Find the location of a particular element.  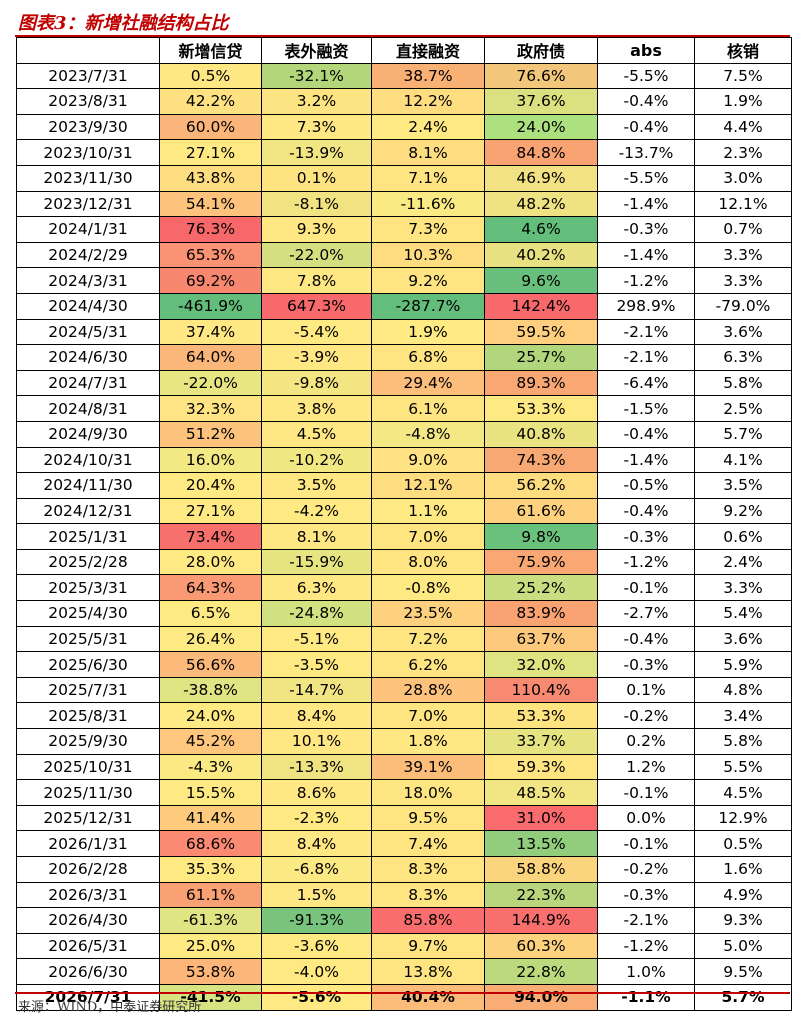

cell-government-bonds: 24.0% is located at coordinates (541, 127).